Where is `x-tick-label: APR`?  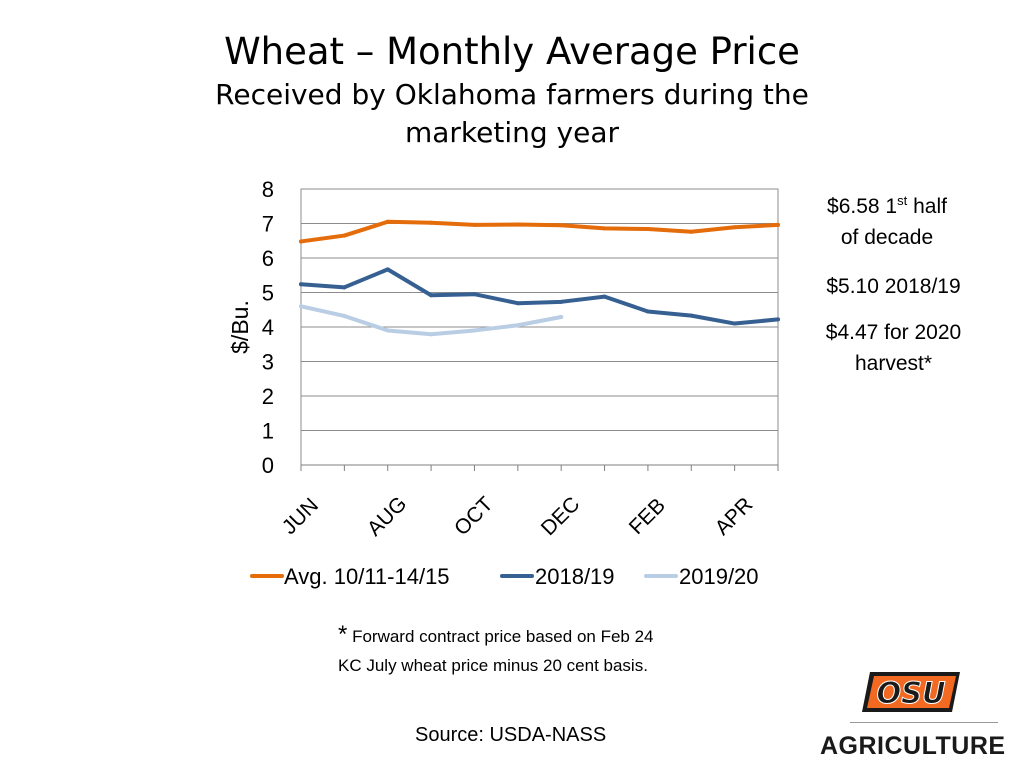 x-tick-label: APR is located at coordinates (734, 516).